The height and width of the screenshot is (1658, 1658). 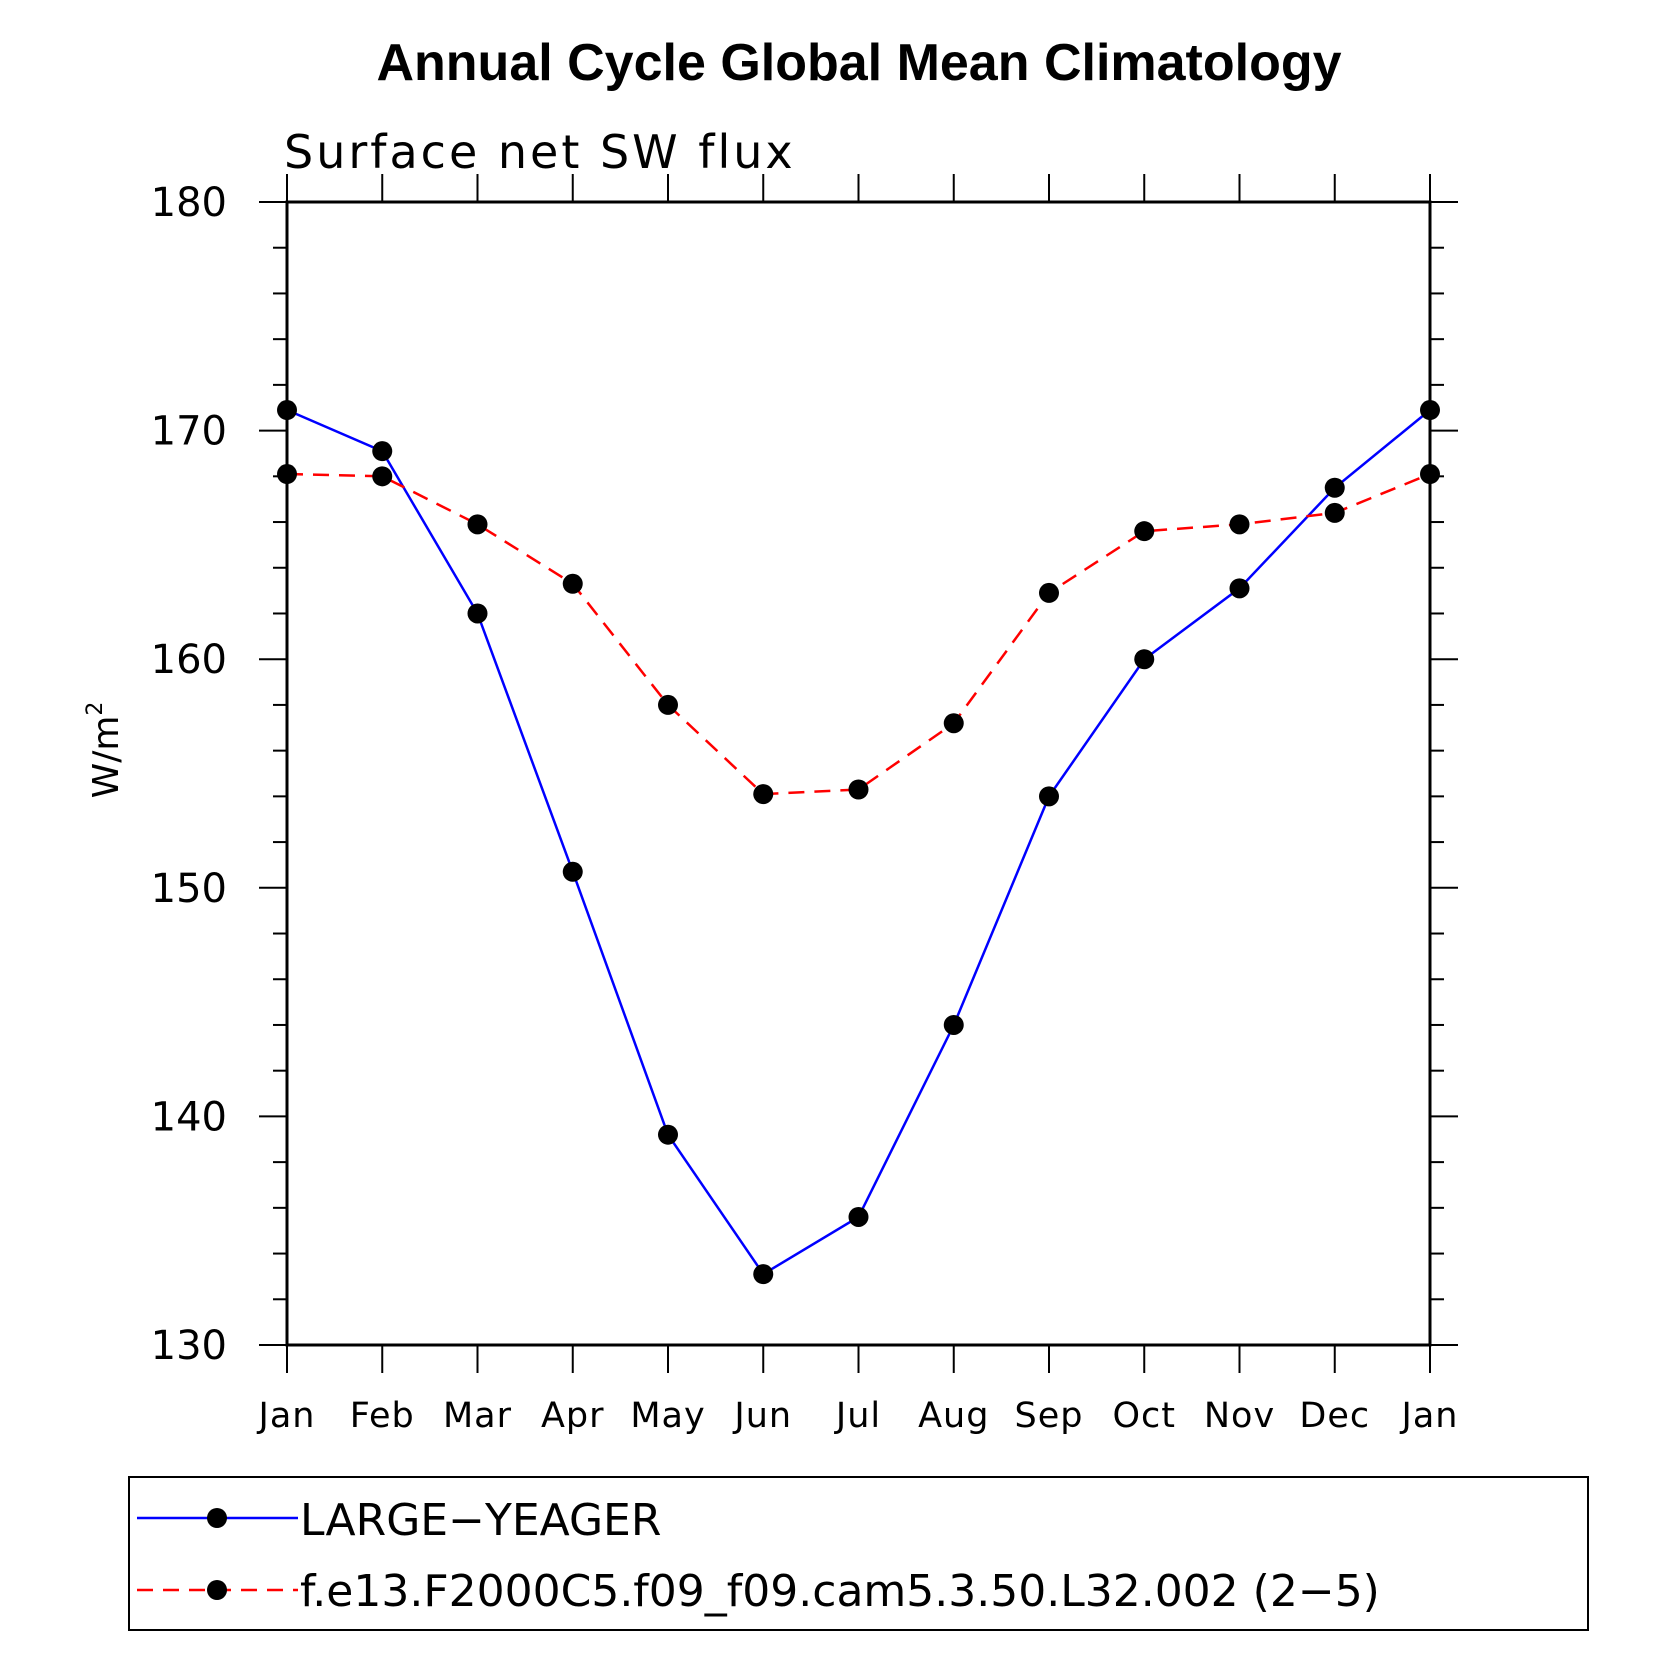 What do you see at coordinates (857, 1416) in the screenshot?
I see `x-tick-label: Jul` at bounding box center [857, 1416].